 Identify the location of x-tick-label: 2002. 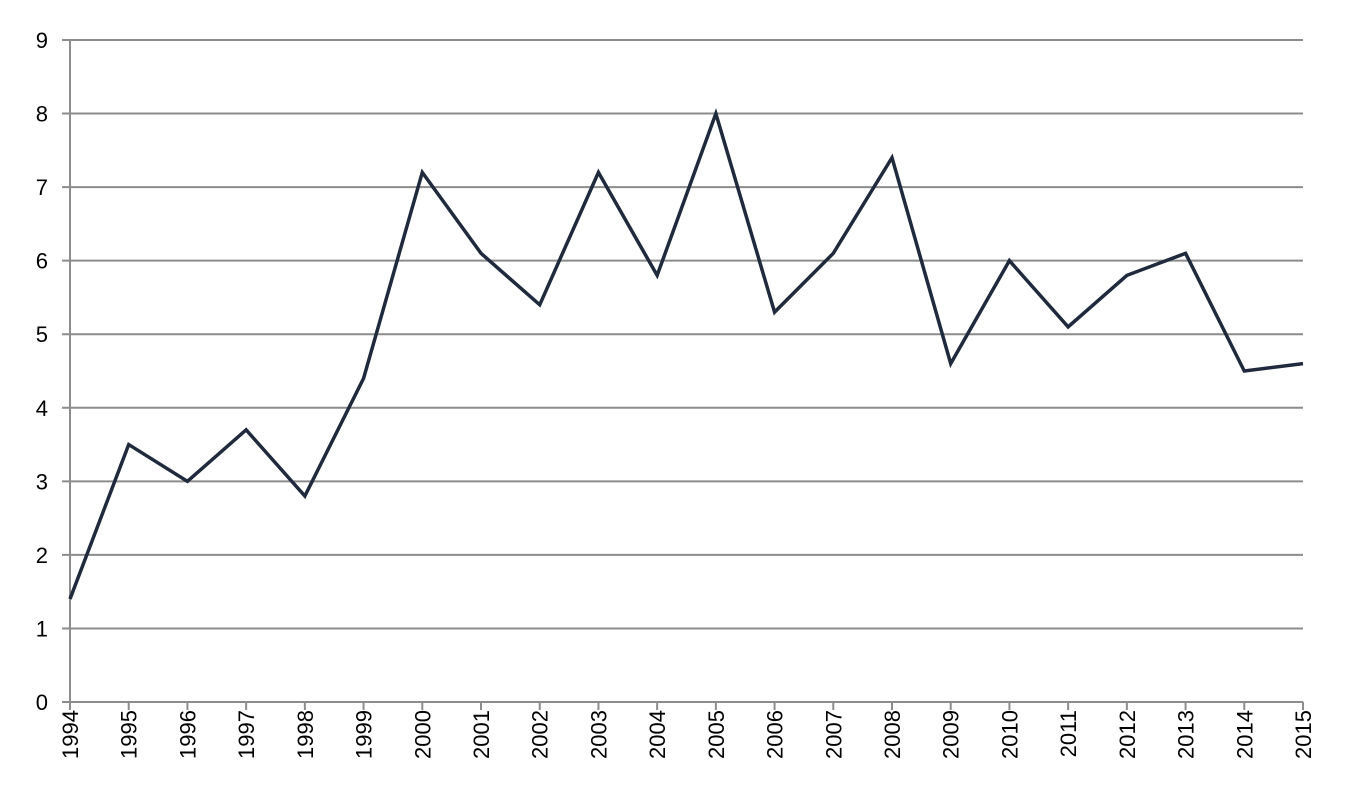
(540, 734).